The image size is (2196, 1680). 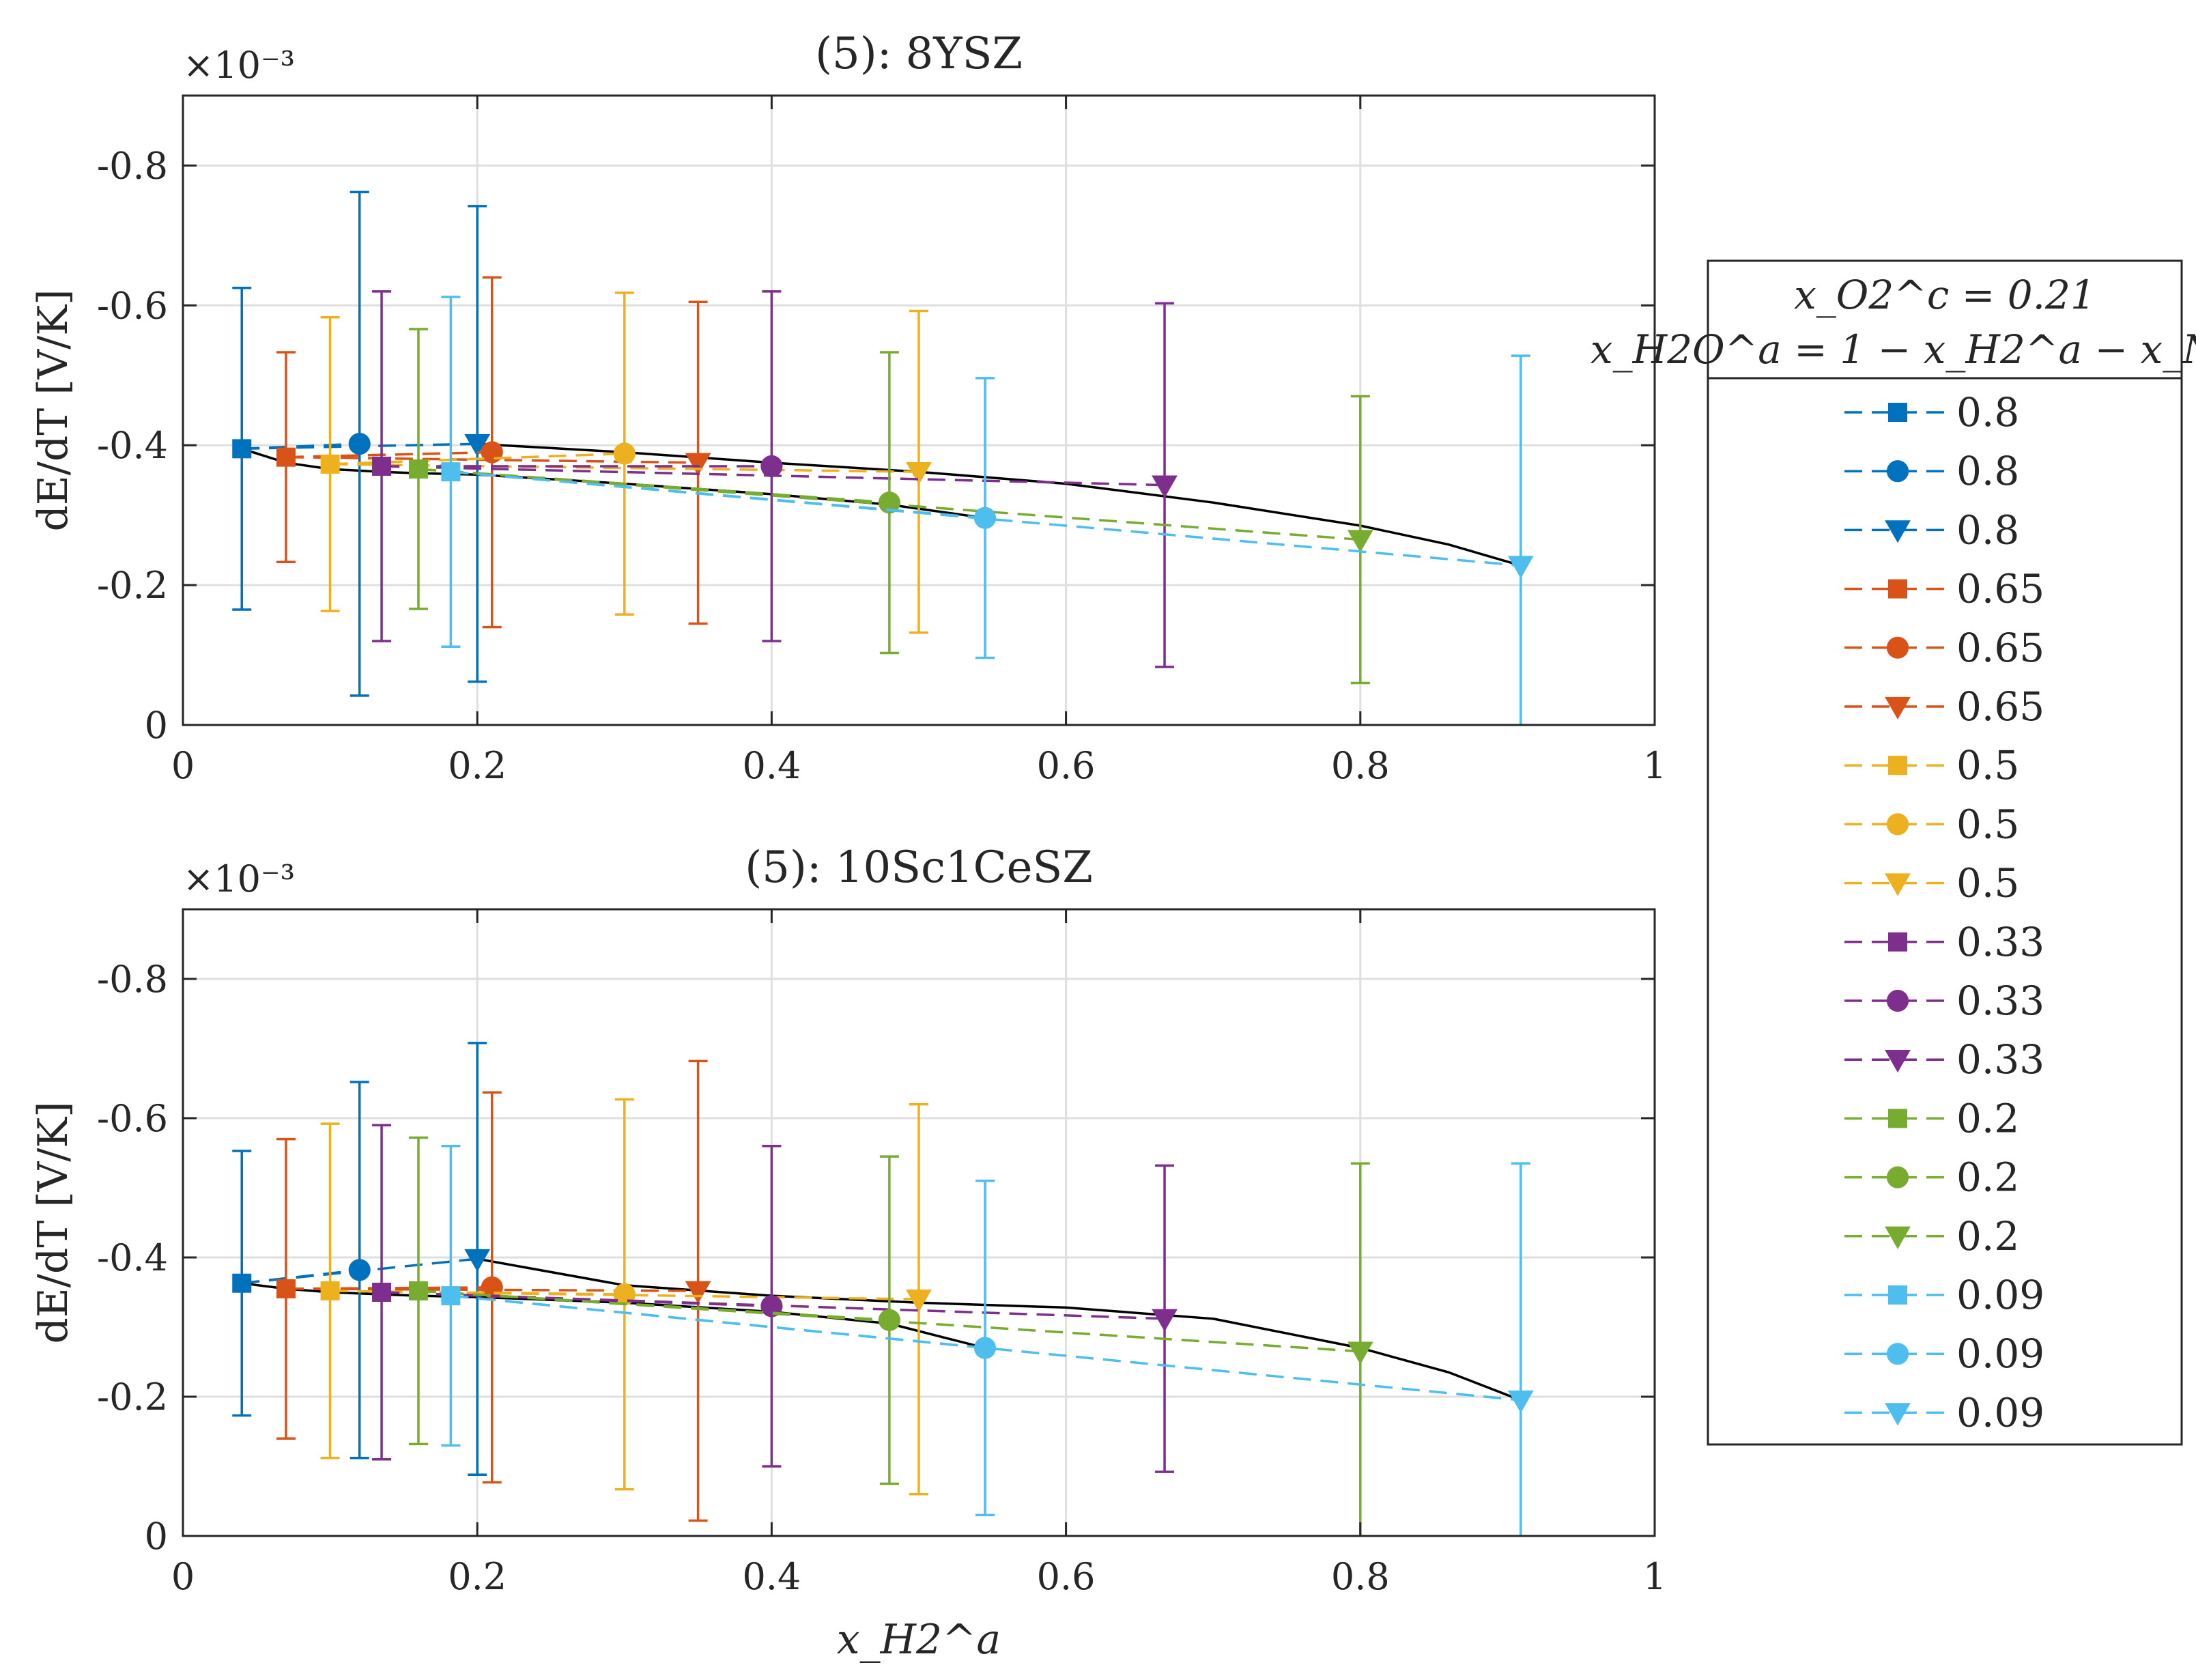 I want to click on y-tick-label: 0, so click(x=156, y=1536).